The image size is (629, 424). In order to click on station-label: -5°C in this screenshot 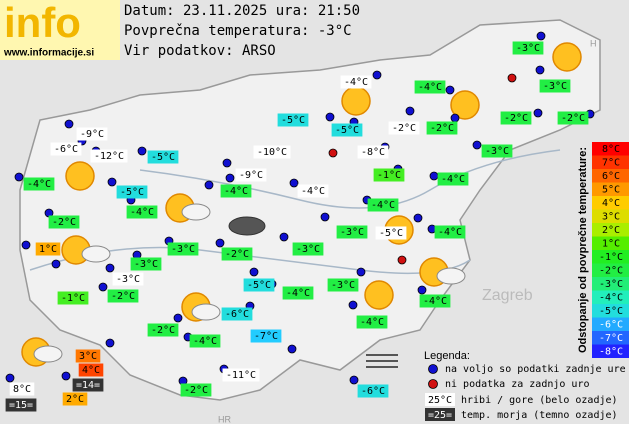, I will do `click(259, 285)`.